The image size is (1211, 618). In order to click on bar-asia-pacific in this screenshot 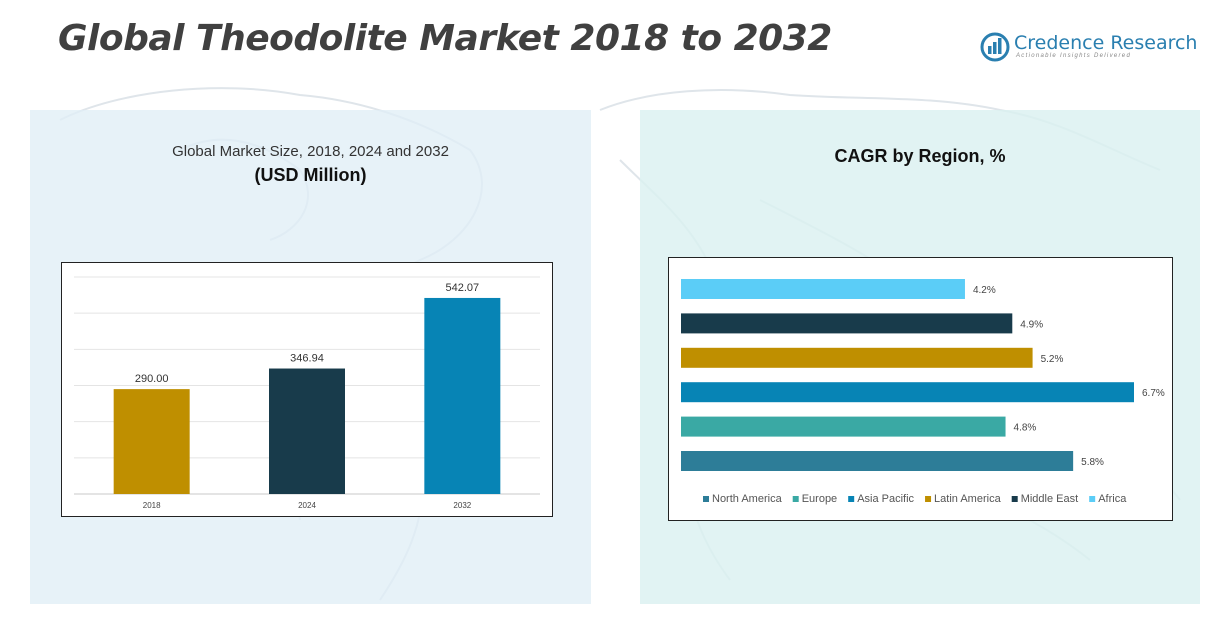, I will do `click(907, 392)`.